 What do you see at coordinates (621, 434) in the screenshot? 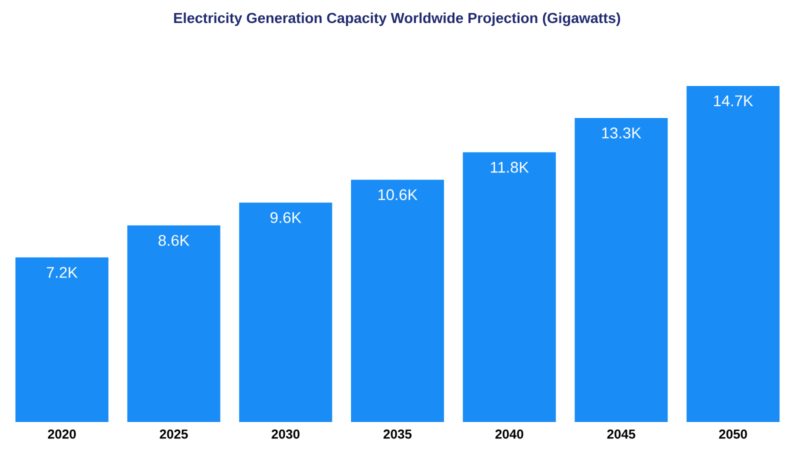
I see `x-tick-label: 2045` at bounding box center [621, 434].